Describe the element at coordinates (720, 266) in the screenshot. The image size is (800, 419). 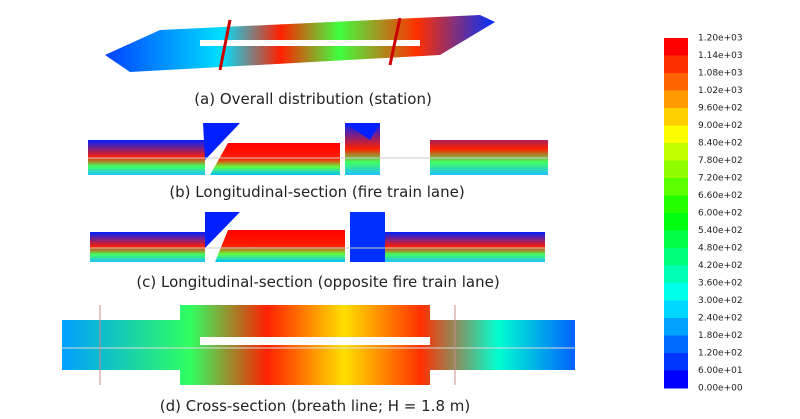
I see `colorbar-label: 4.20e+02` at that location.